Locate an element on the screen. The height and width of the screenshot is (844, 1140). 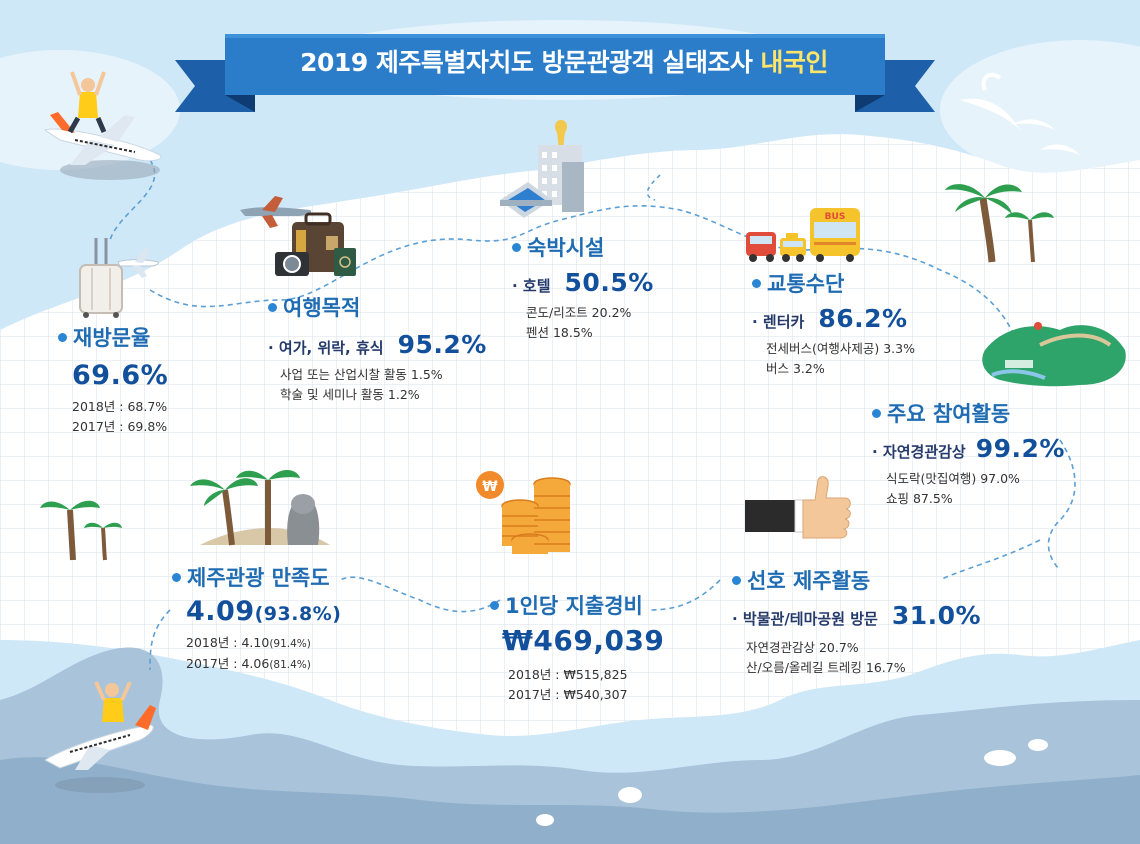
vehicles-icon is located at coordinates (803, 235).